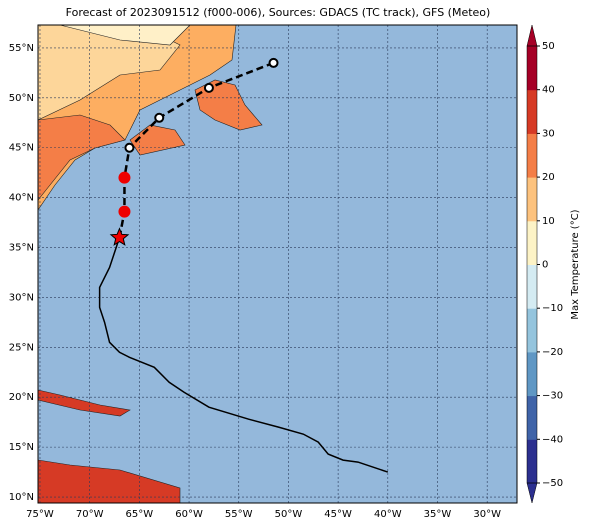  I want to click on colorbar-tick-label: 10, so click(548, 221).